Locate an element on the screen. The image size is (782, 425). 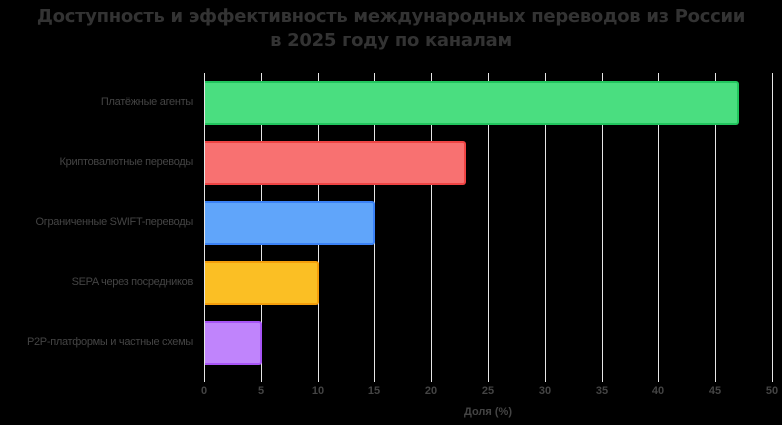
x-tick-label: 25 is located at coordinates (488, 391).